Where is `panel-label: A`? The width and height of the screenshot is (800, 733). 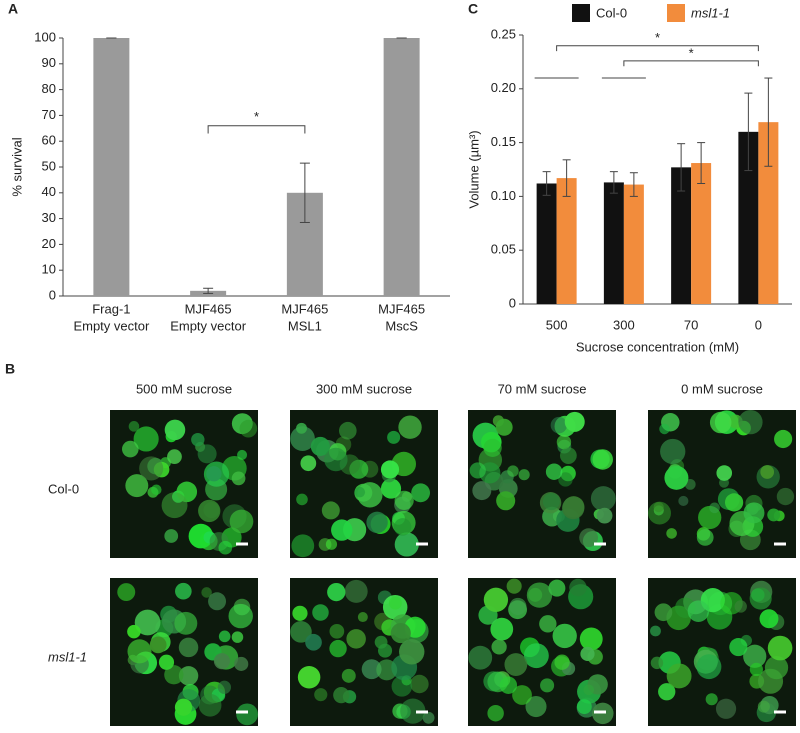 panel-label: A is located at coordinates (13, 9).